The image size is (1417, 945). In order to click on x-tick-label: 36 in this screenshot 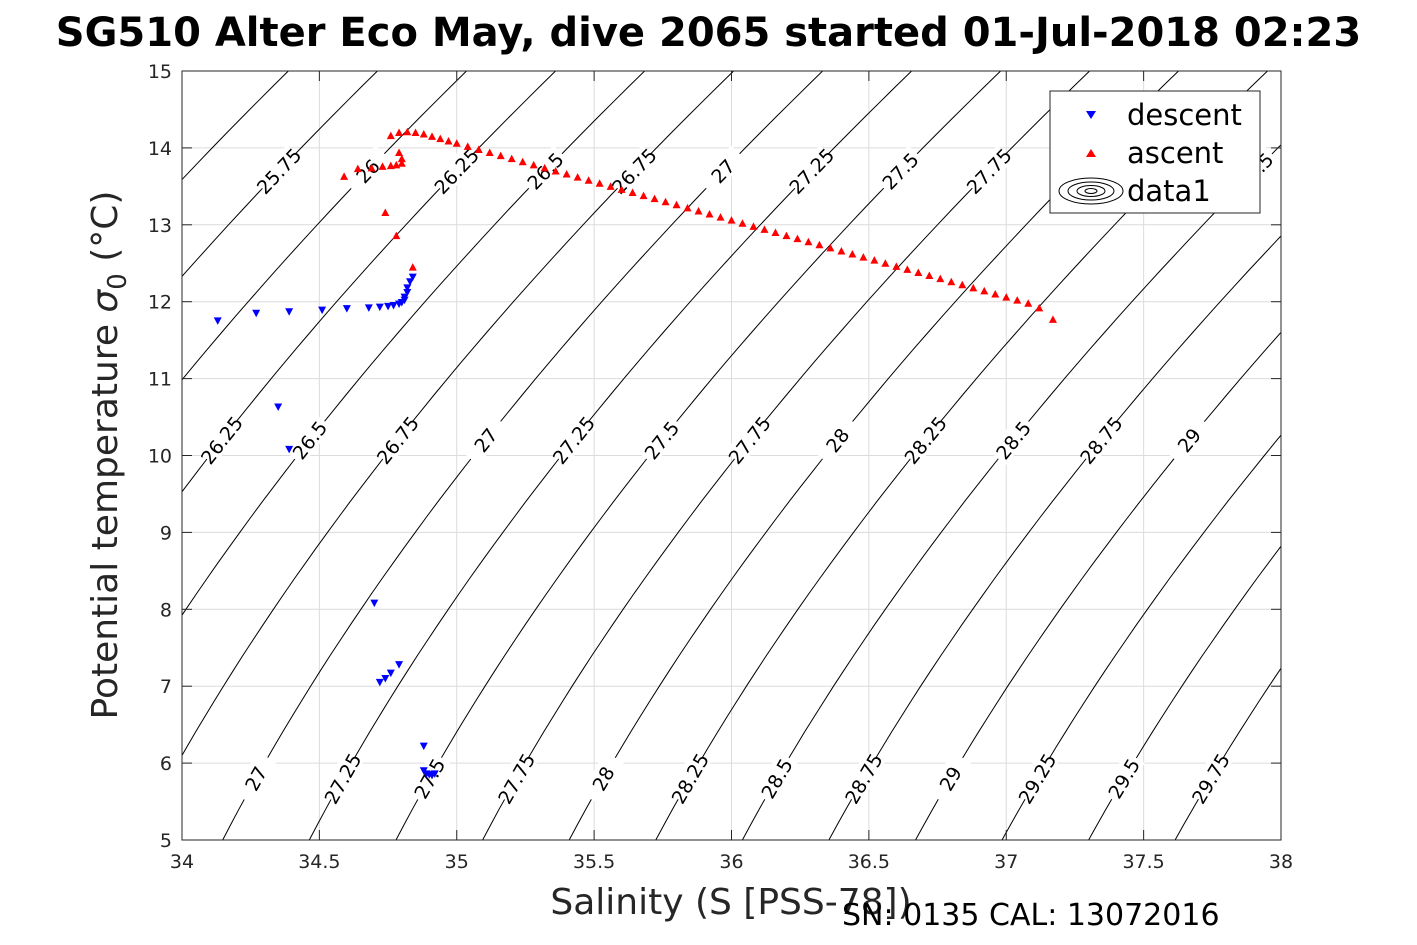, I will do `click(731, 862)`.